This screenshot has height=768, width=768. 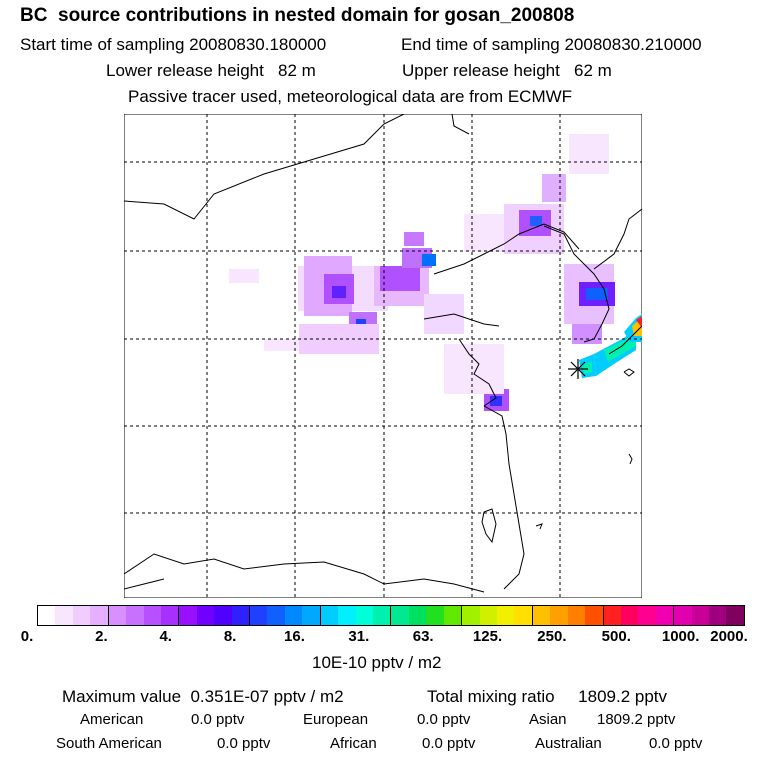 What do you see at coordinates (211, 70) in the screenshot?
I see `lower-release-label: Lower release height 82 m` at bounding box center [211, 70].